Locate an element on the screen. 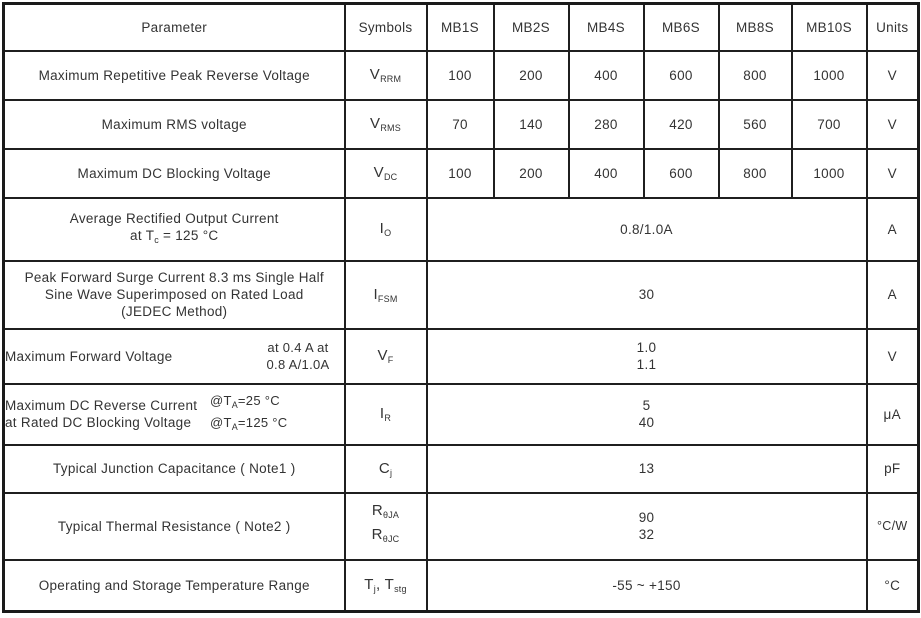 The image size is (921, 618). param-label: Operating and Storage Temperature Range is located at coordinates (174, 585).